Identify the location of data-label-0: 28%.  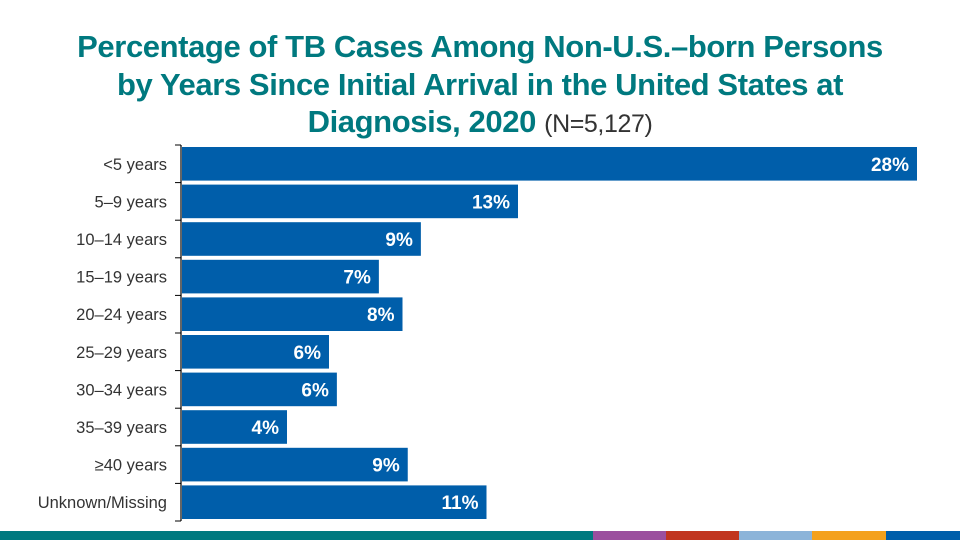
(890, 165).